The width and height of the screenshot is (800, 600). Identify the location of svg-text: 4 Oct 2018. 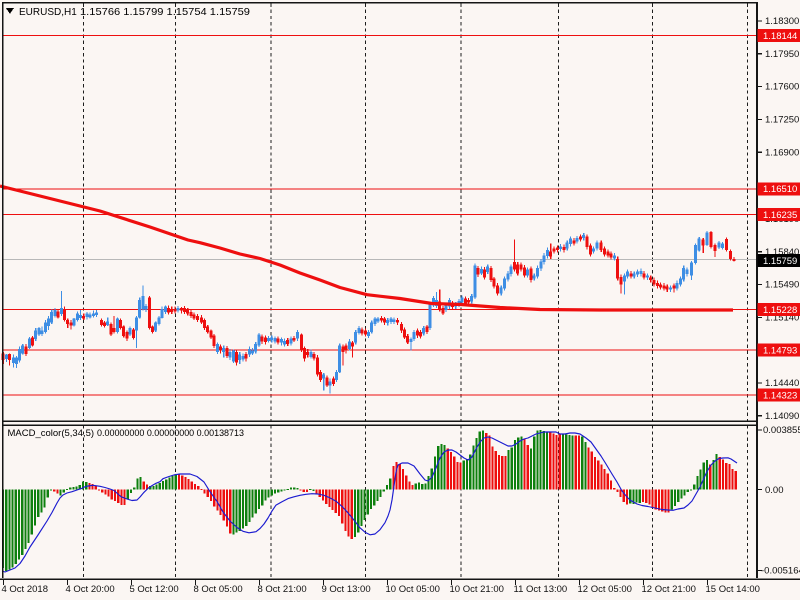
(25, 589).